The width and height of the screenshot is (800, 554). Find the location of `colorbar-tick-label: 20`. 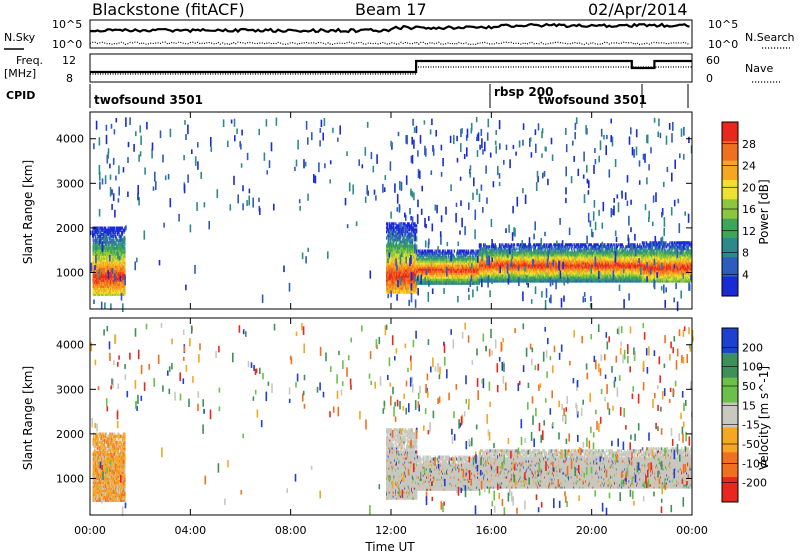

colorbar-tick-label: 20 is located at coordinates (749, 187).